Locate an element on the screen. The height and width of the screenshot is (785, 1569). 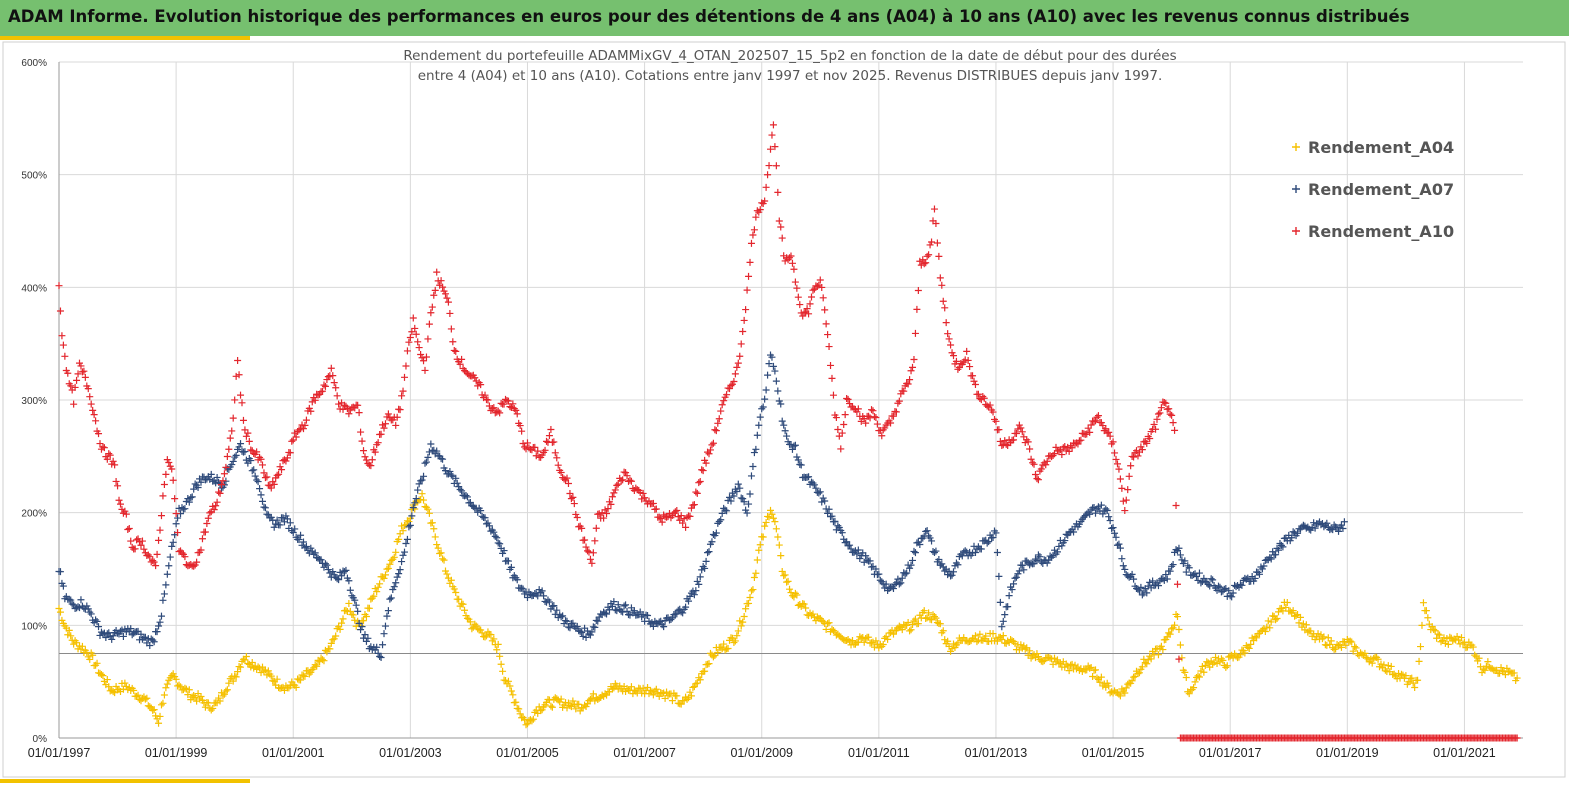
y-tick-label: 200% is located at coordinates (34, 514).